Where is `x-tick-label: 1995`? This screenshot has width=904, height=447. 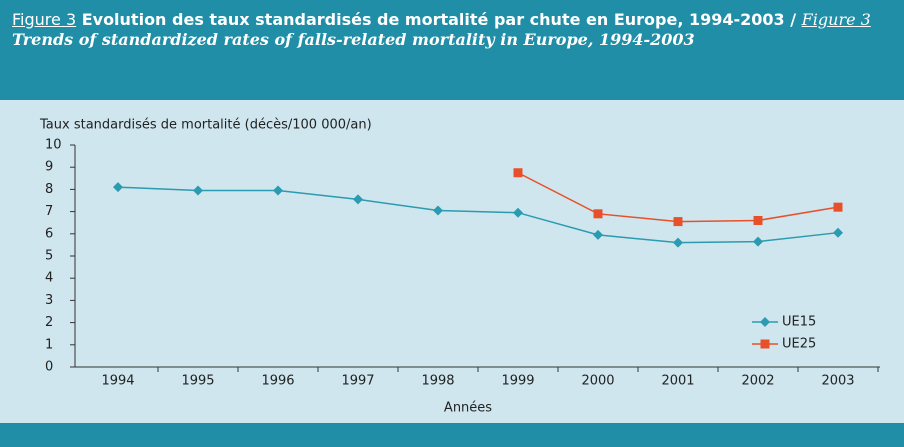
x-tick-label: 1995 is located at coordinates (197, 381).